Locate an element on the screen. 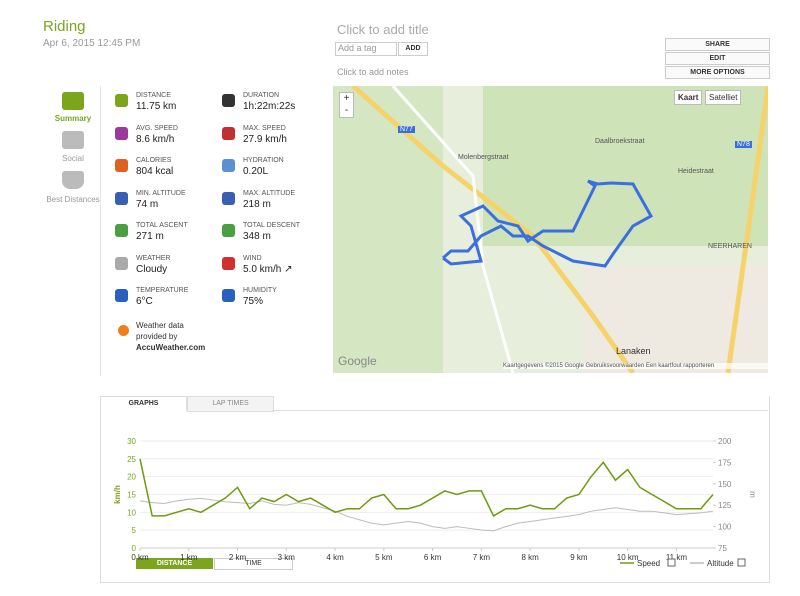 This screenshot has width=800, height=596. y-tick-label: 10 is located at coordinates (131, 512).